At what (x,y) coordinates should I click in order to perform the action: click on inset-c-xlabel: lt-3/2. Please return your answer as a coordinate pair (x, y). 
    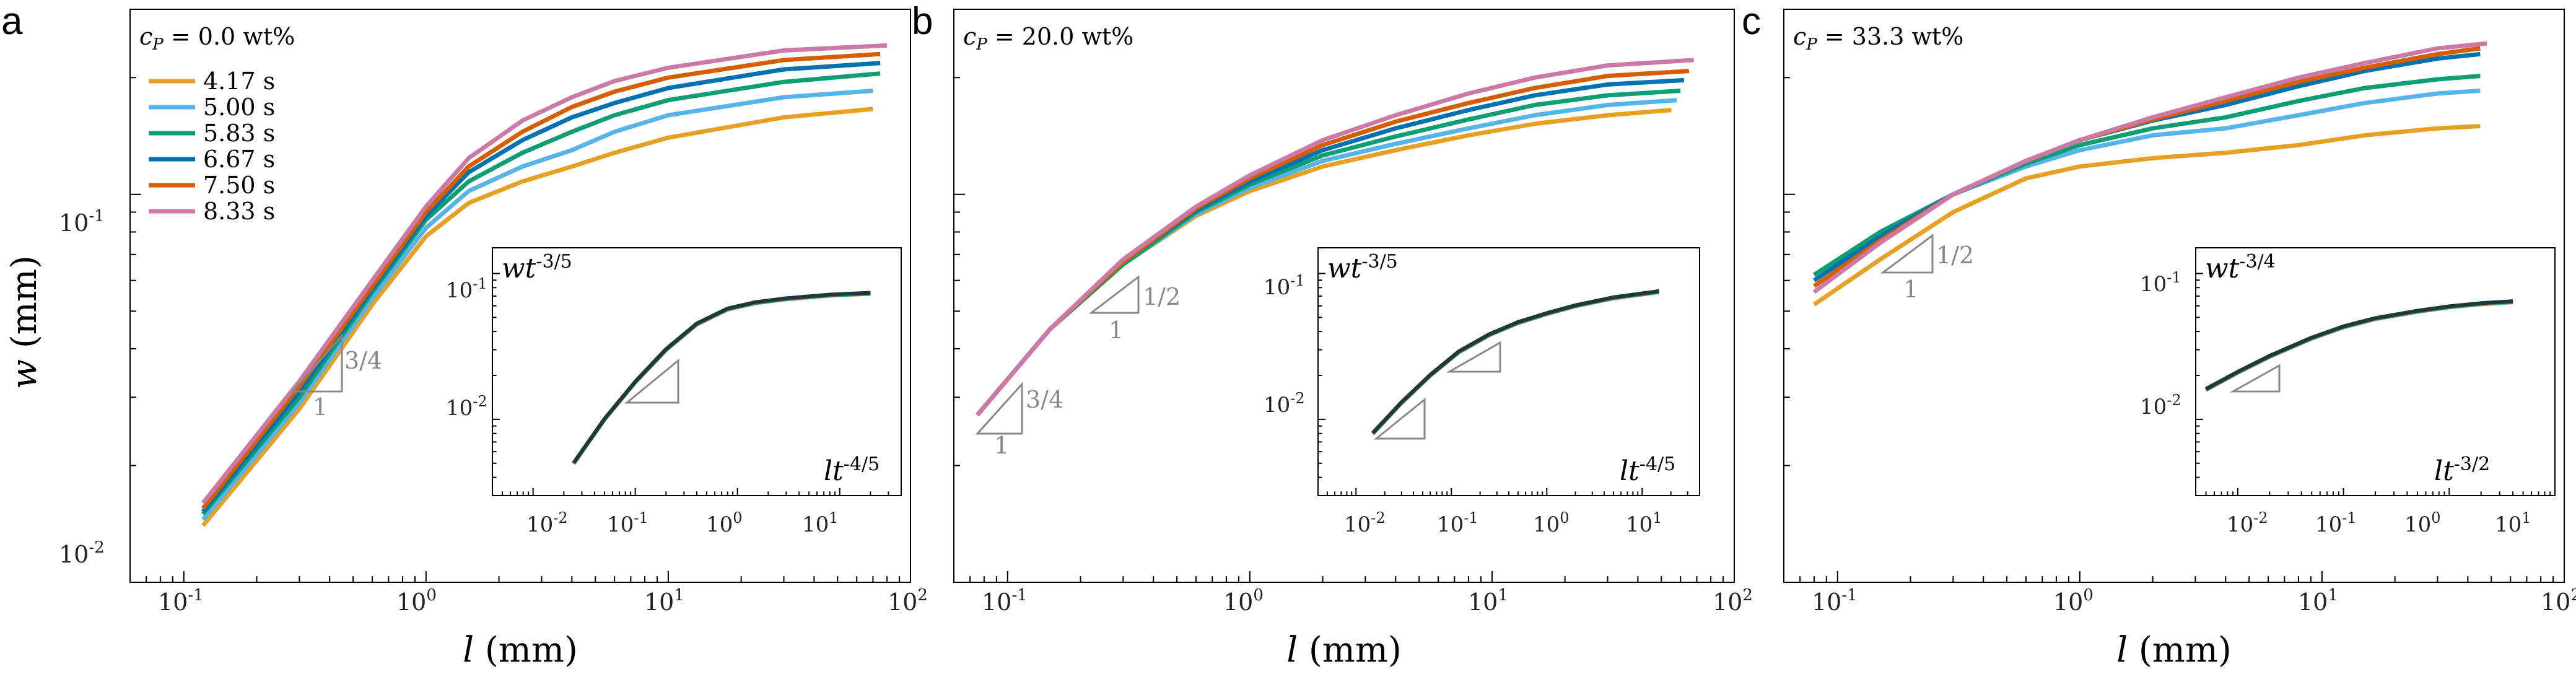
    Looking at the image, I should click on (2462, 470).